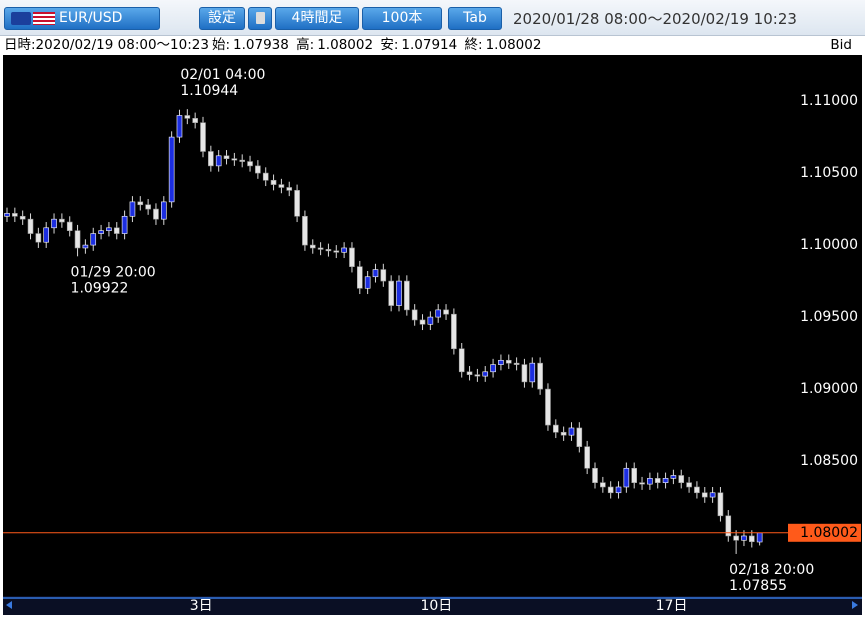 This screenshot has width=865, height=618. What do you see at coordinates (389, 45) in the screenshot?
I see `low-label: 安:` at bounding box center [389, 45].